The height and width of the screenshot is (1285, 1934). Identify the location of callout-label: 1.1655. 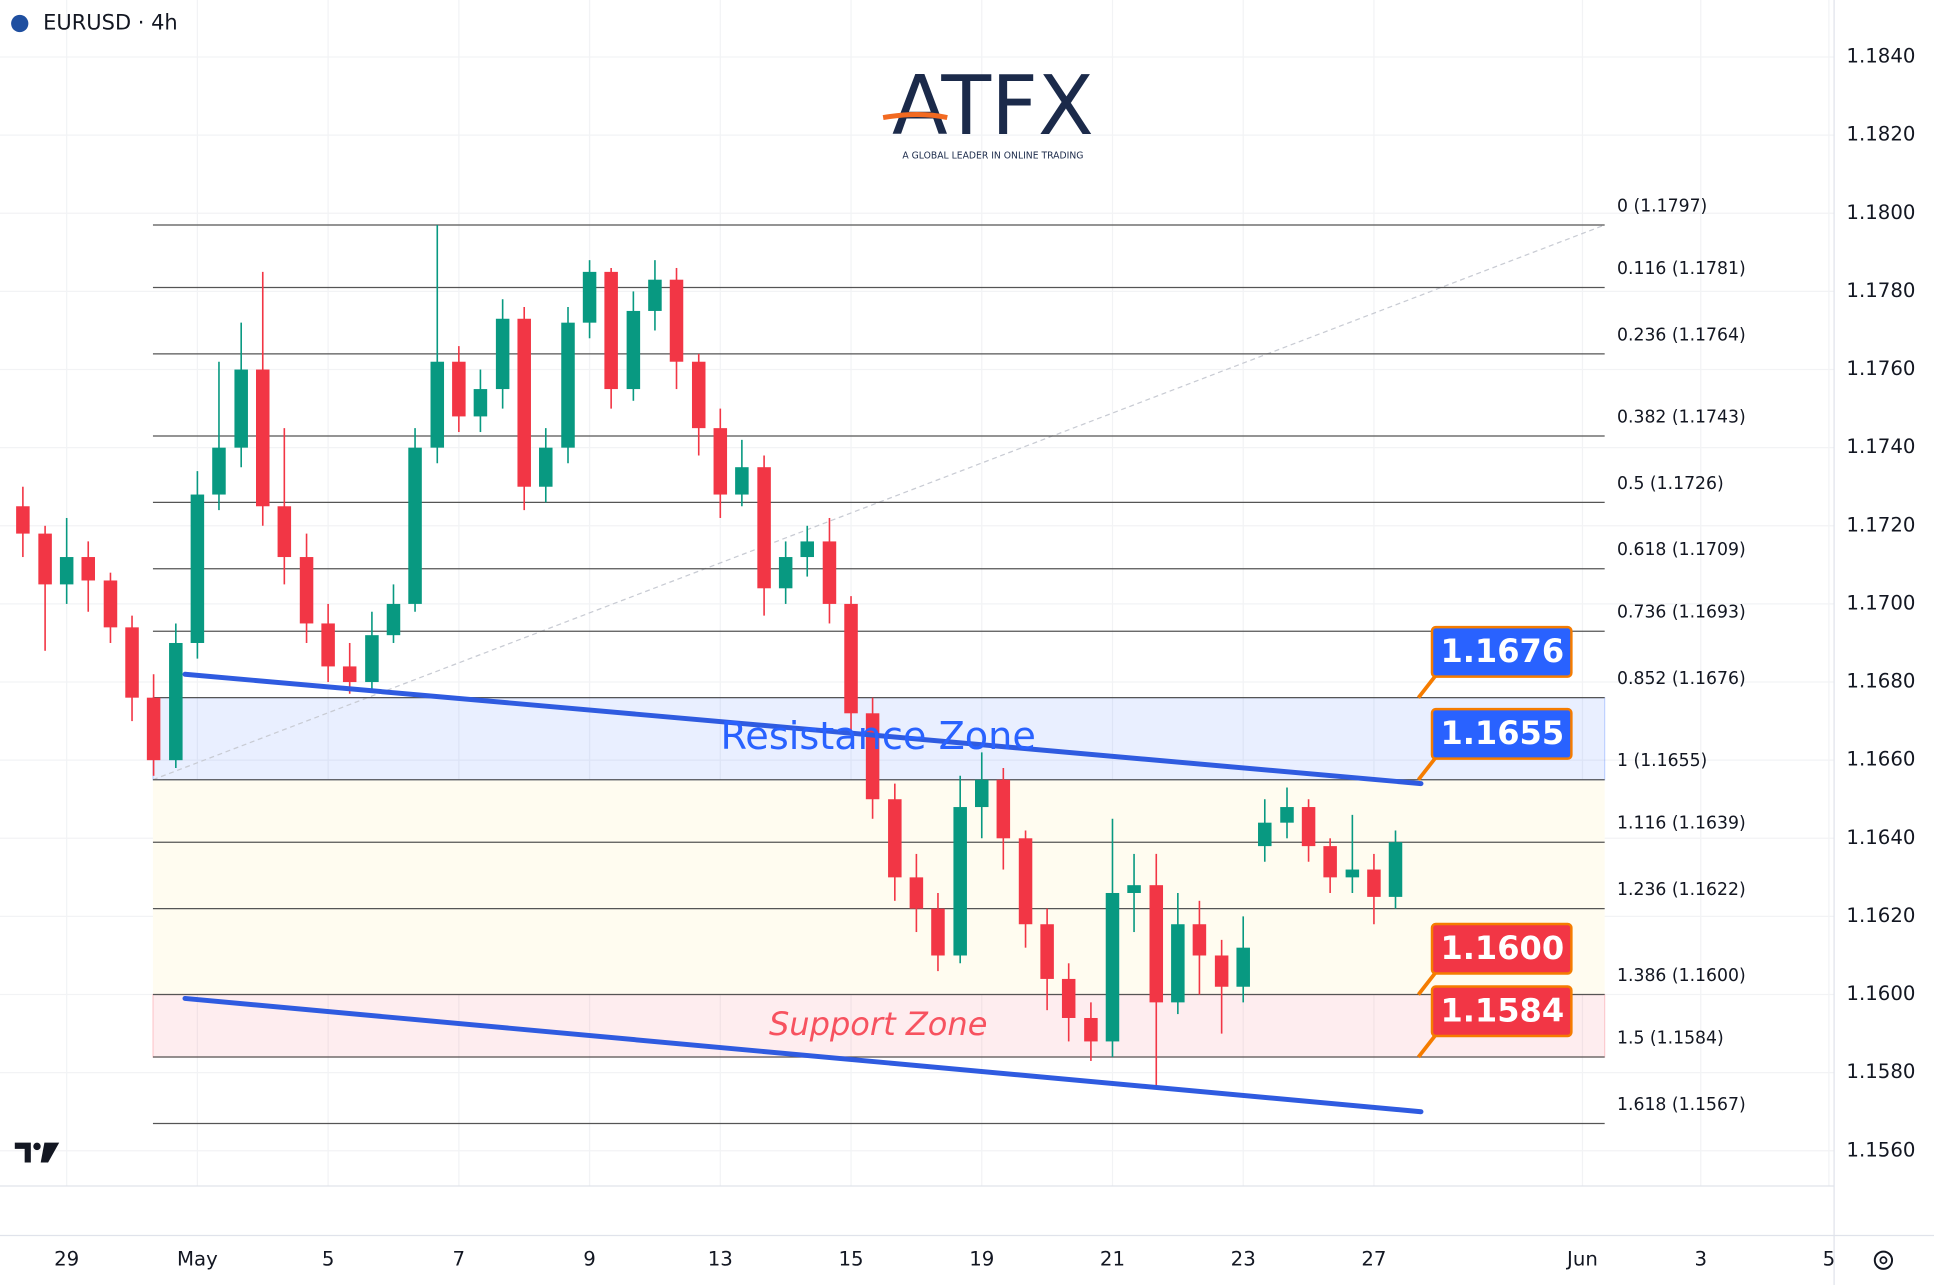
(1502, 733).